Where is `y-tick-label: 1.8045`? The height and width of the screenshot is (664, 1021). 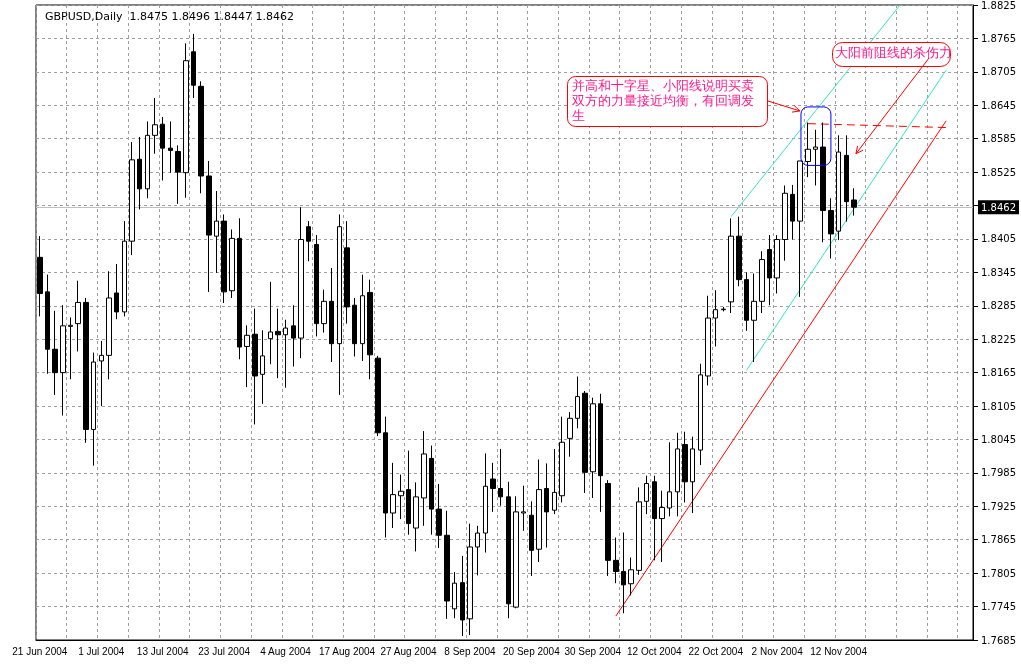 y-tick-label: 1.8045 is located at coordinates (998, 439).